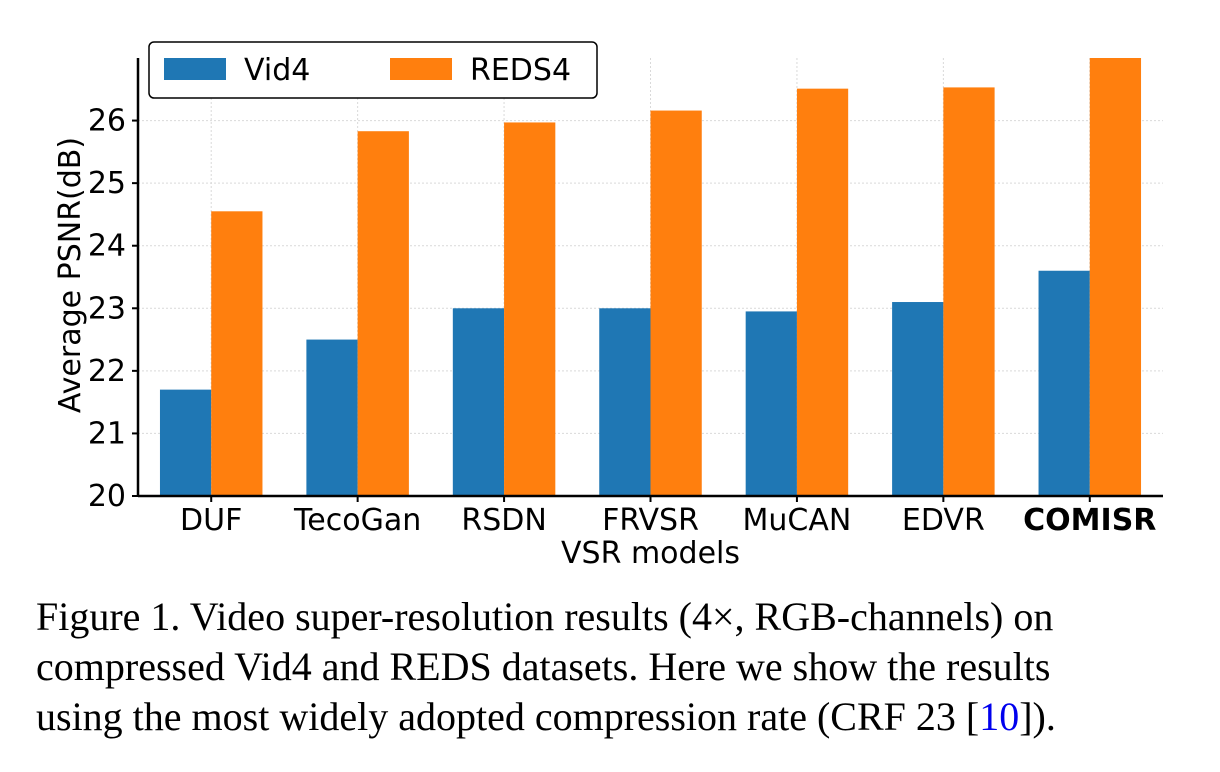 This screenshot has height=772, width=1220. I want to click on bar-reds4-frvsr, so click(676, 303).